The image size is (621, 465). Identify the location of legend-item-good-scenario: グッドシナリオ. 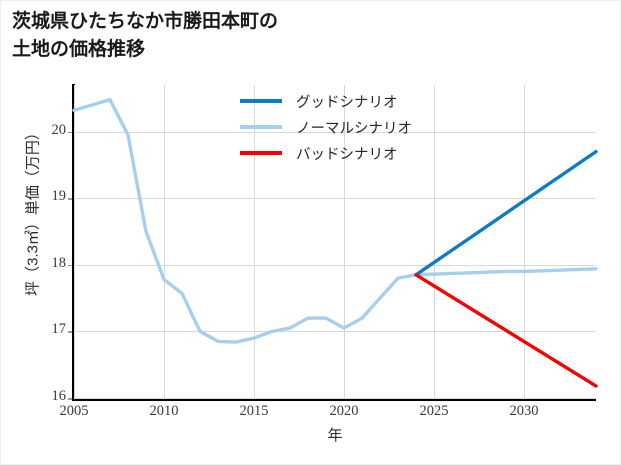
(355, 101).